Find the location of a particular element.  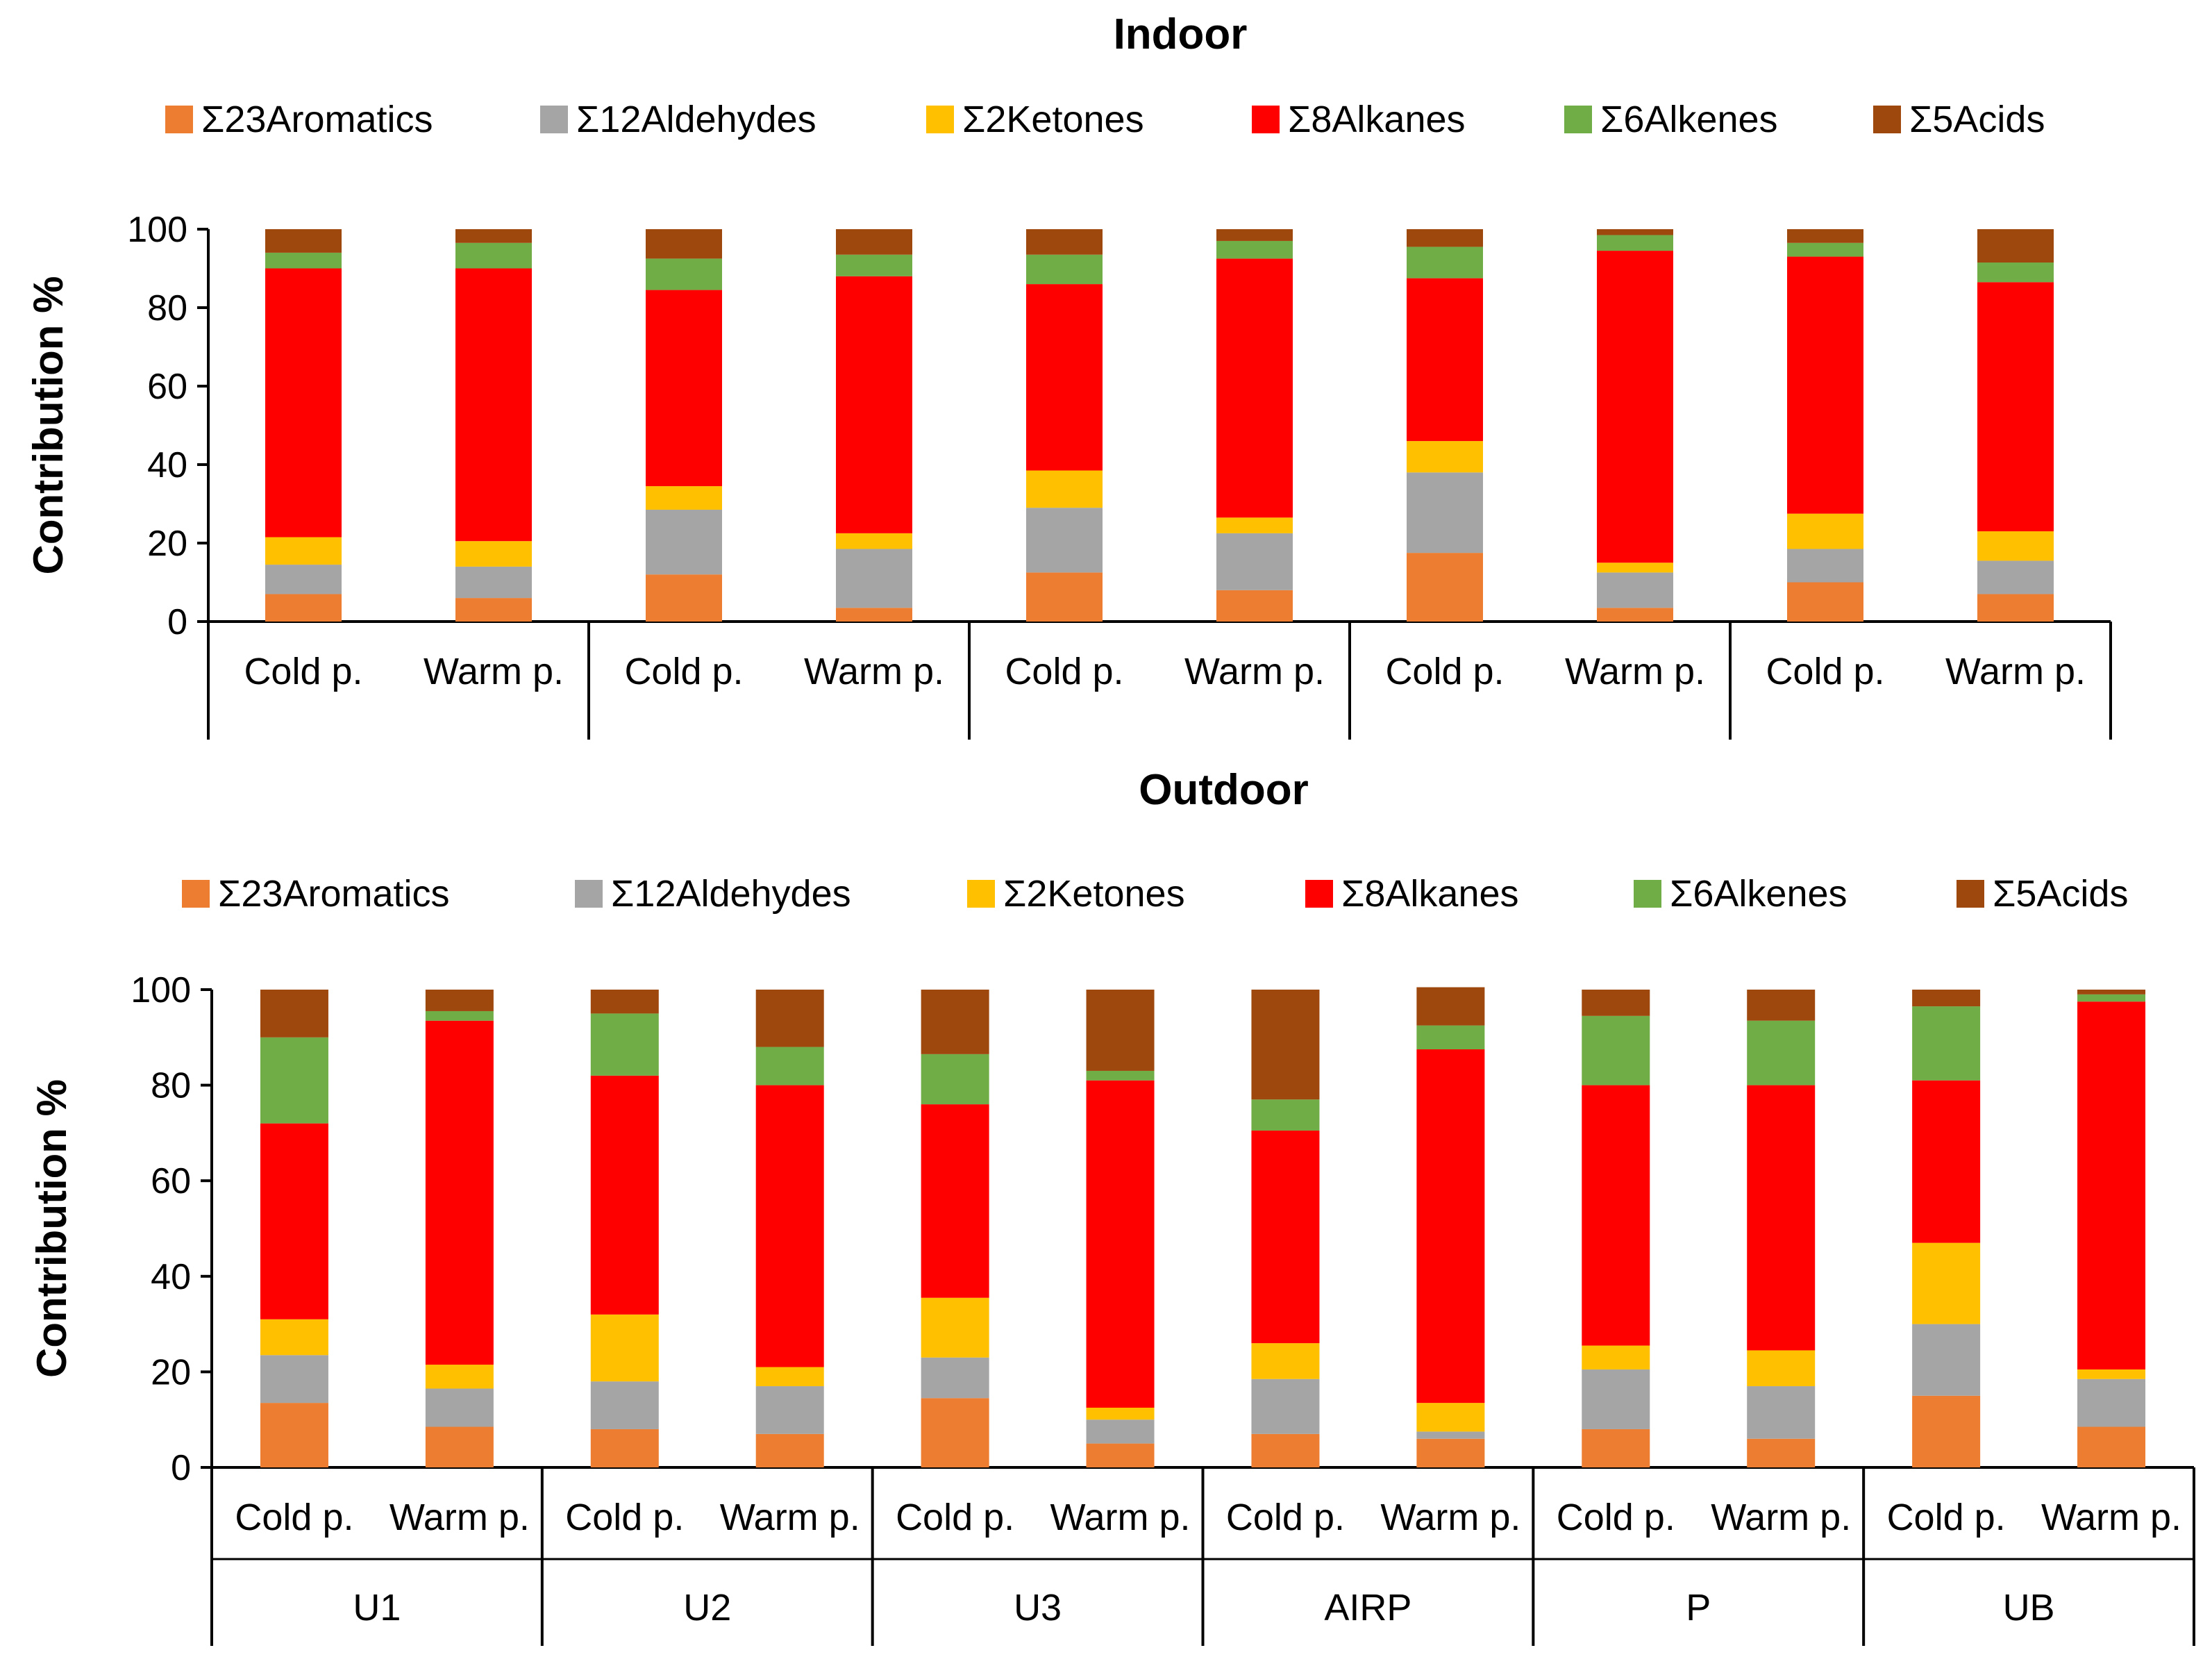

bar-9-23aromatics is located at coordinates (1616, 1448).